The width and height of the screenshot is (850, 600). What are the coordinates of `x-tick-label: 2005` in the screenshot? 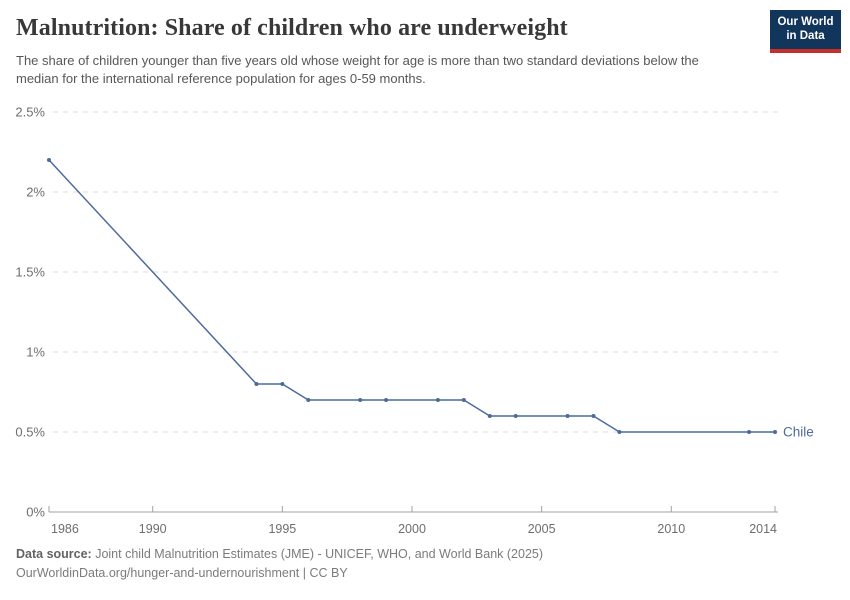 It's located at (542, 529).